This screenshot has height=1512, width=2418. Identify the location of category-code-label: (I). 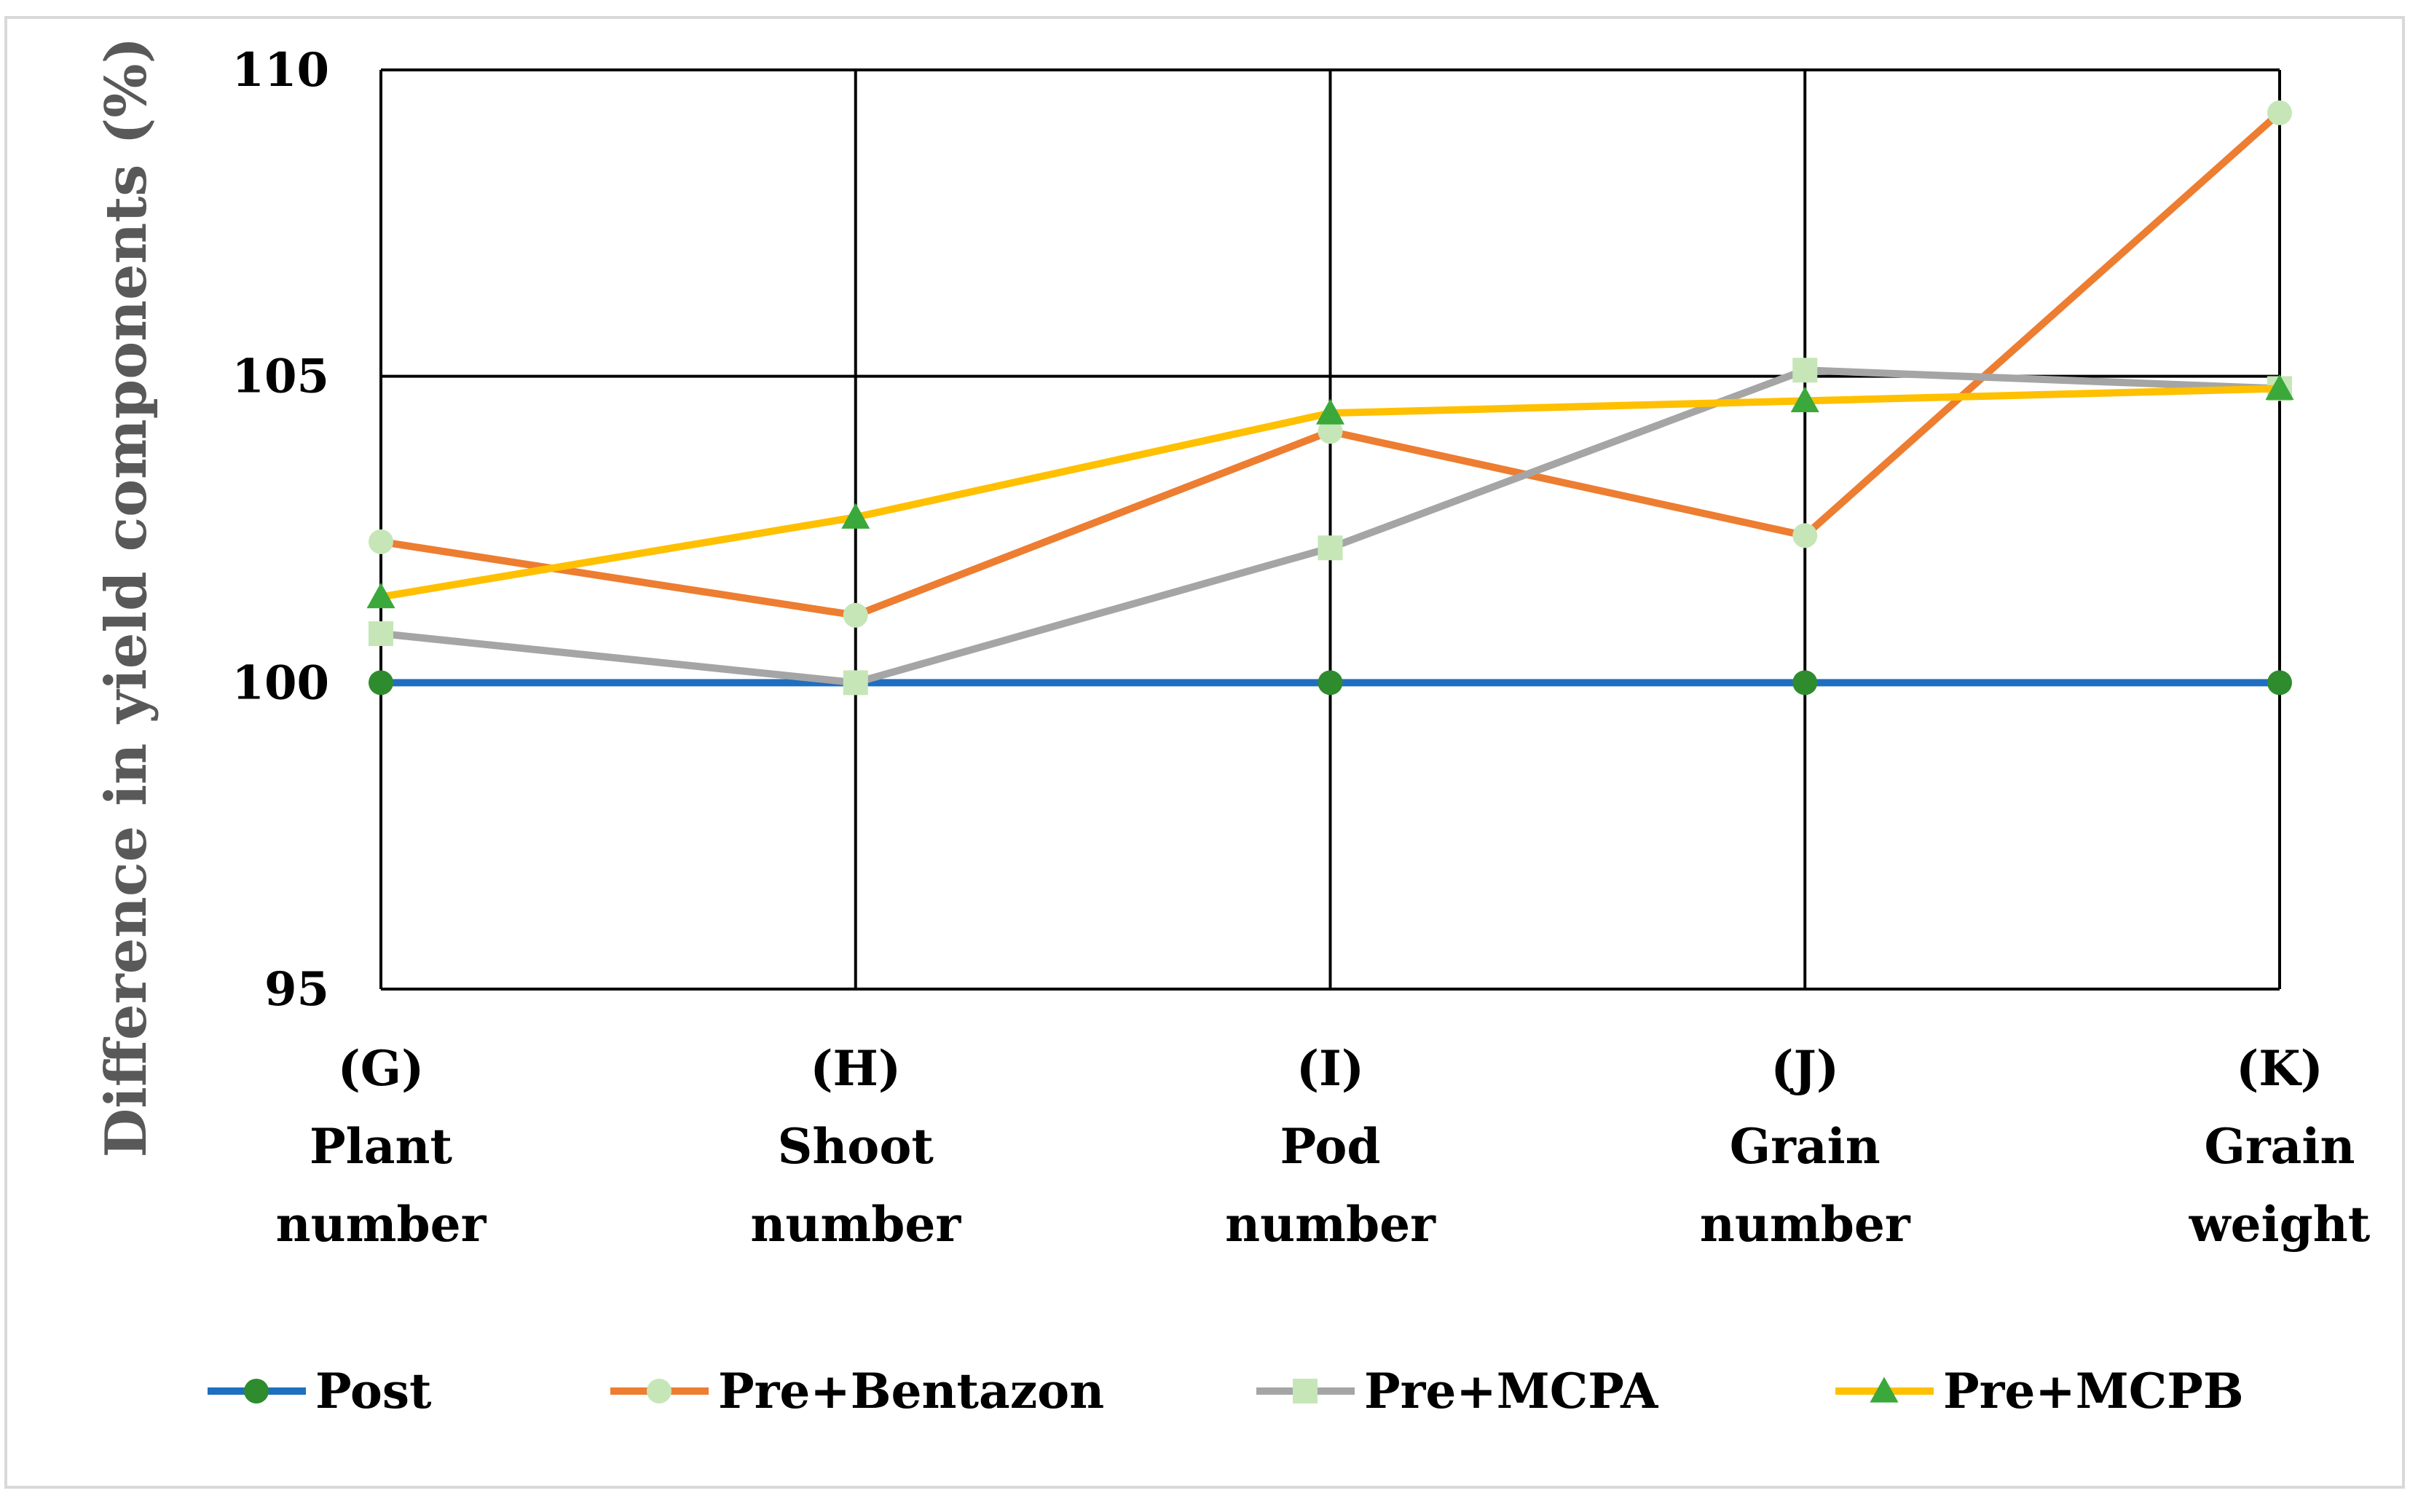
(1330, 1068).